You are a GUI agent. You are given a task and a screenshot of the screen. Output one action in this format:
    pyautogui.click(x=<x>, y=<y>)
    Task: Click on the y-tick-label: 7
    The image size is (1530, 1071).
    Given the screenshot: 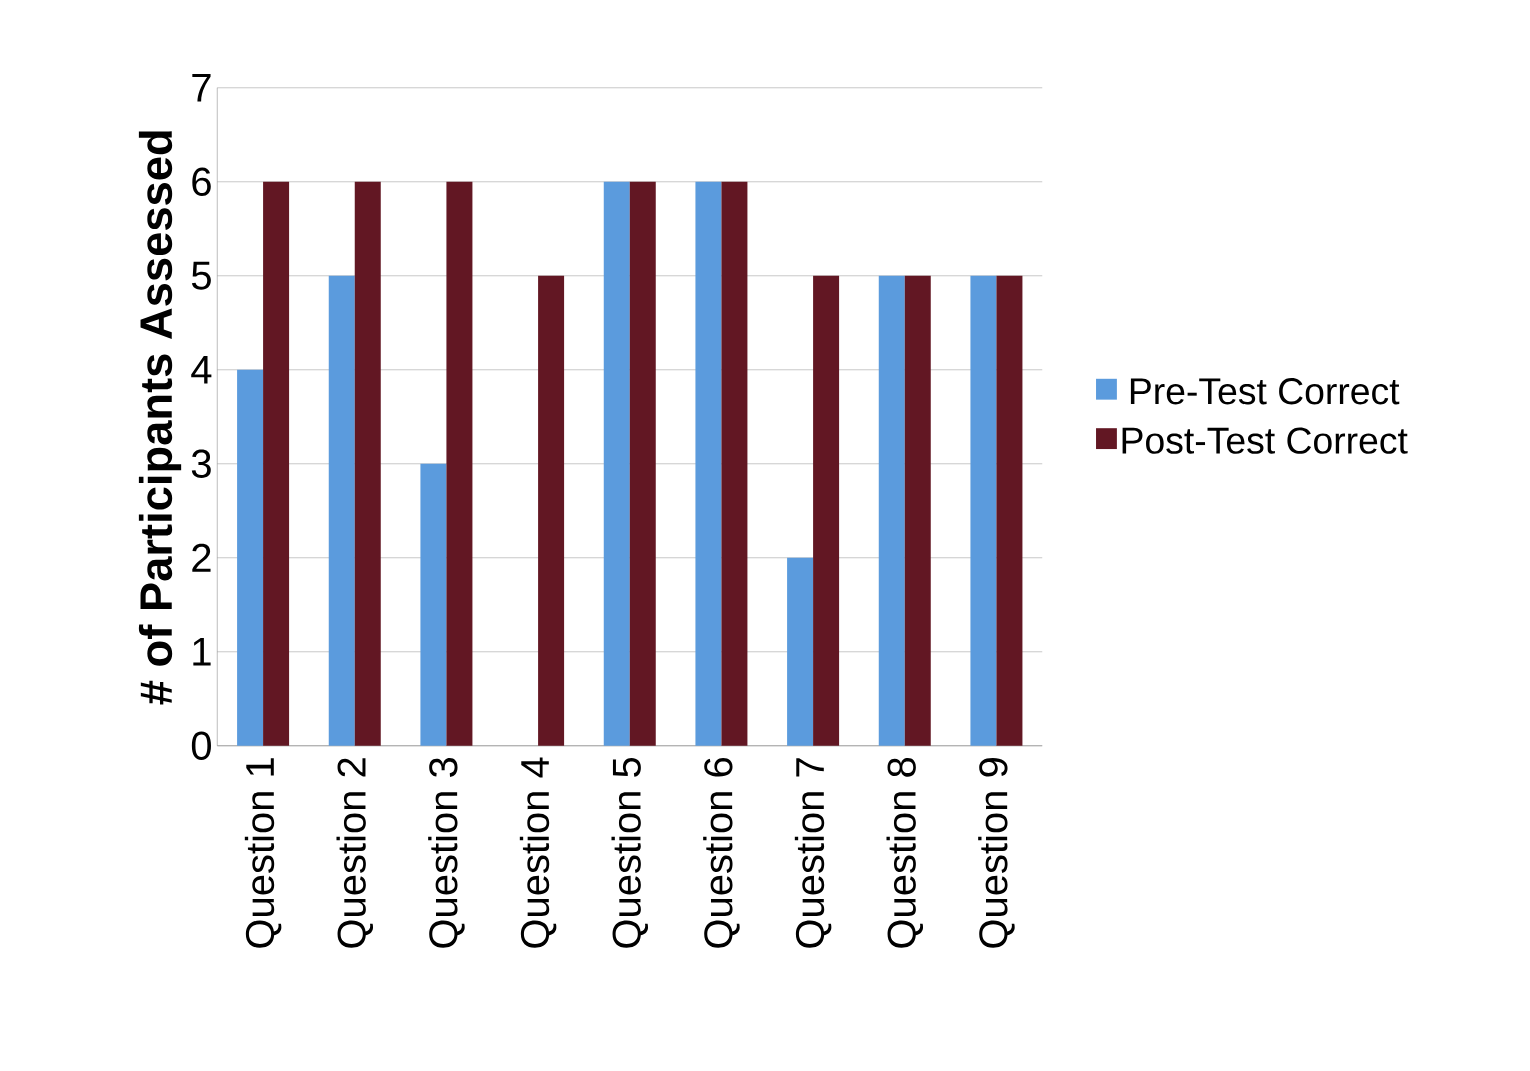 What is the action you would take?
    pyautogui.click(x=201, y=88)
    